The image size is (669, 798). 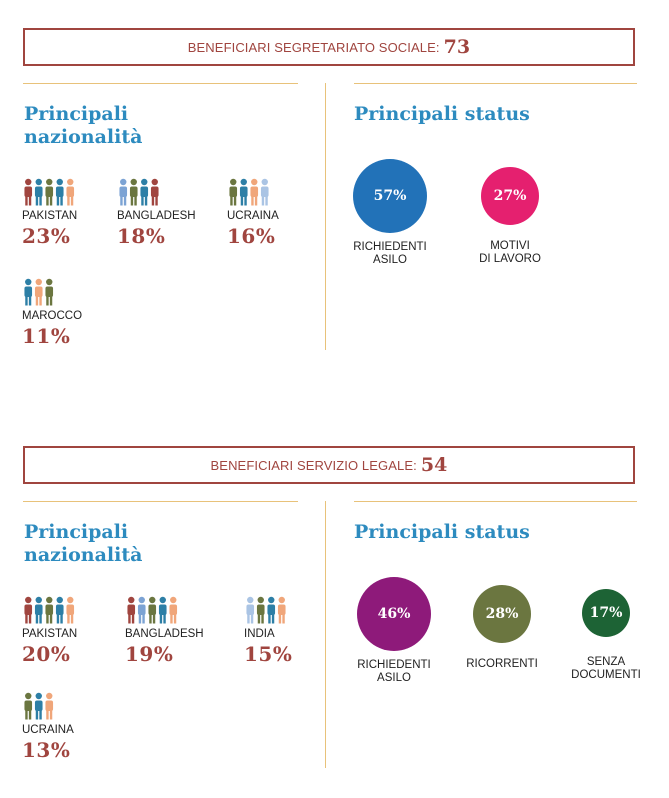 What do you see at coordinates (510, 196) in the screenshot?
I see `status-circle: 27%` at bounding box center [510, 196].